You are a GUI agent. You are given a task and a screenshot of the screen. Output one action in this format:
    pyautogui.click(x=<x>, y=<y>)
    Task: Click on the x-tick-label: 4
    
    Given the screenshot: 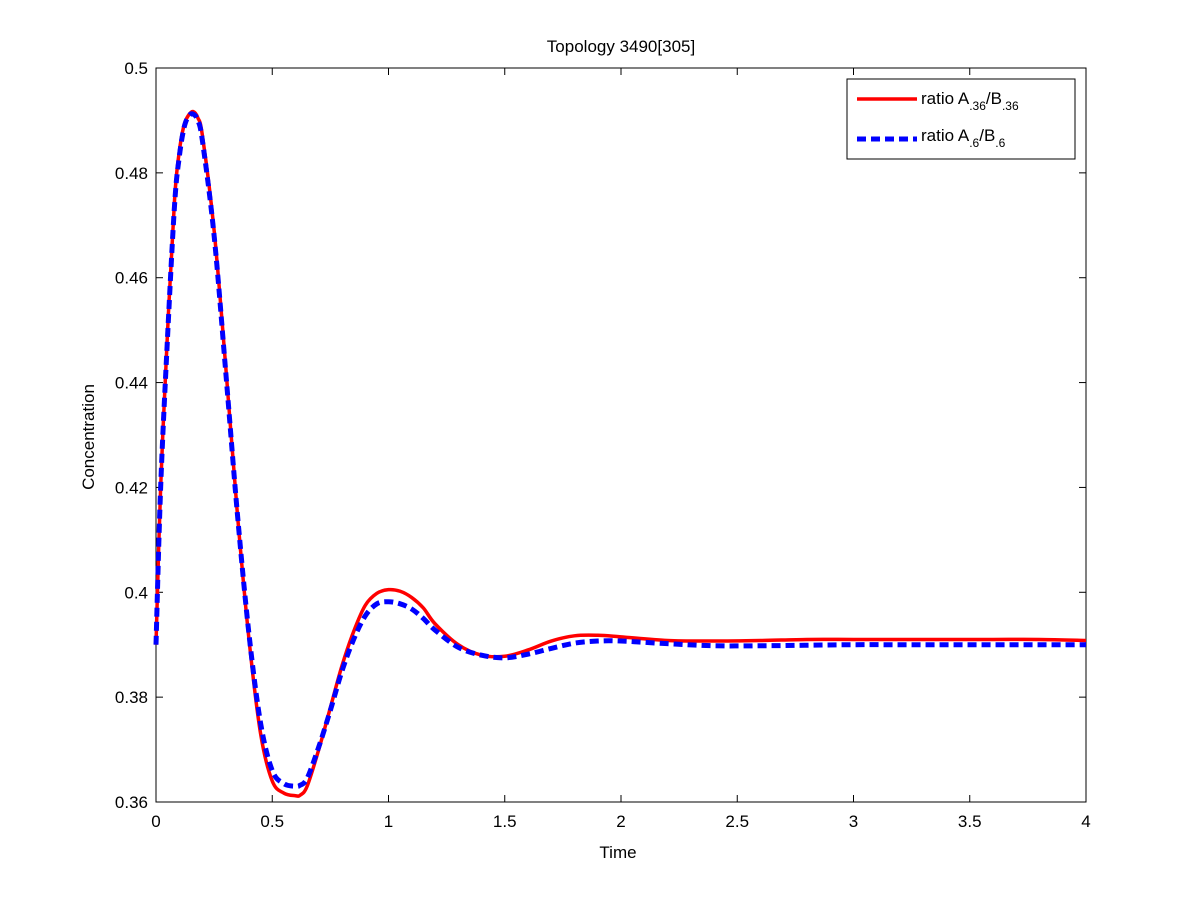 What is the action you would take?
    pyautogui.click(x=1085, y=821)
    